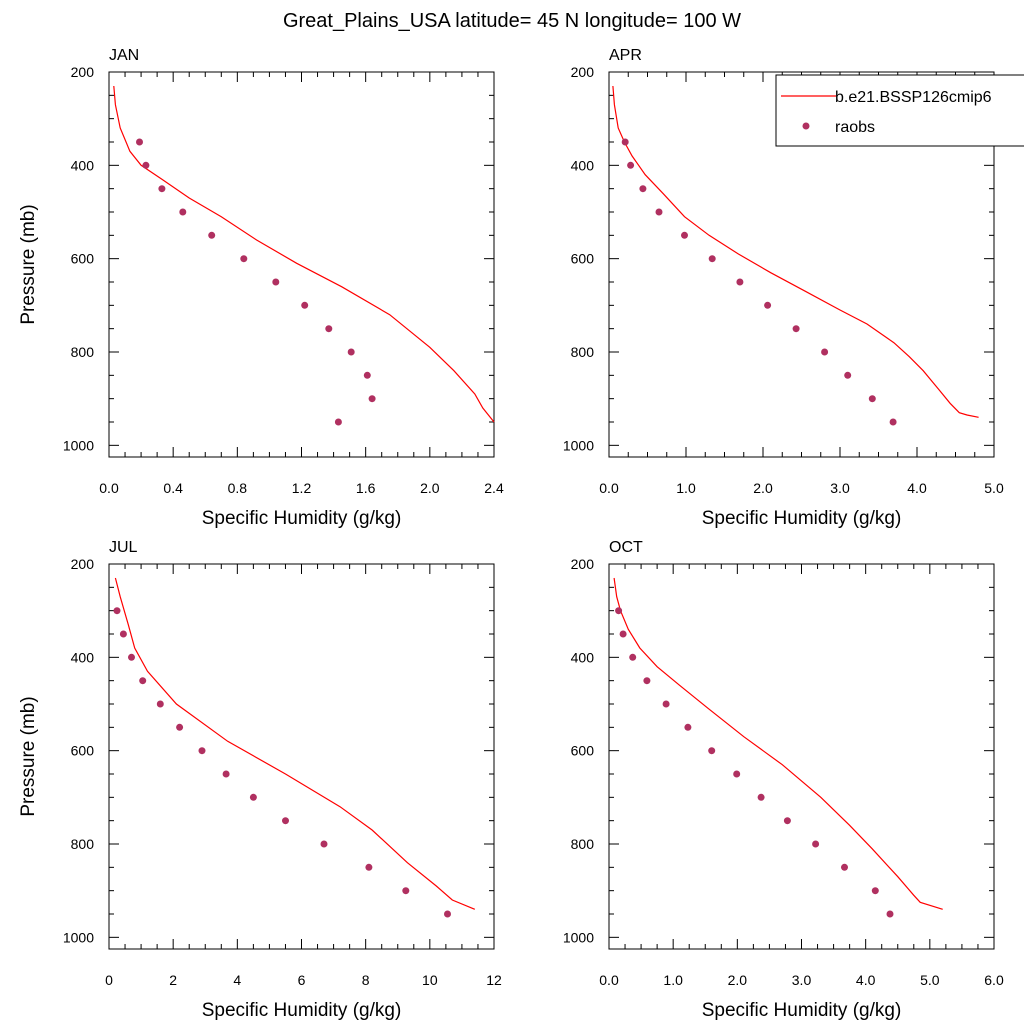 The image size is (1024, 1024). I want to click on x-tick-label: 1.2, so click(302, 488).